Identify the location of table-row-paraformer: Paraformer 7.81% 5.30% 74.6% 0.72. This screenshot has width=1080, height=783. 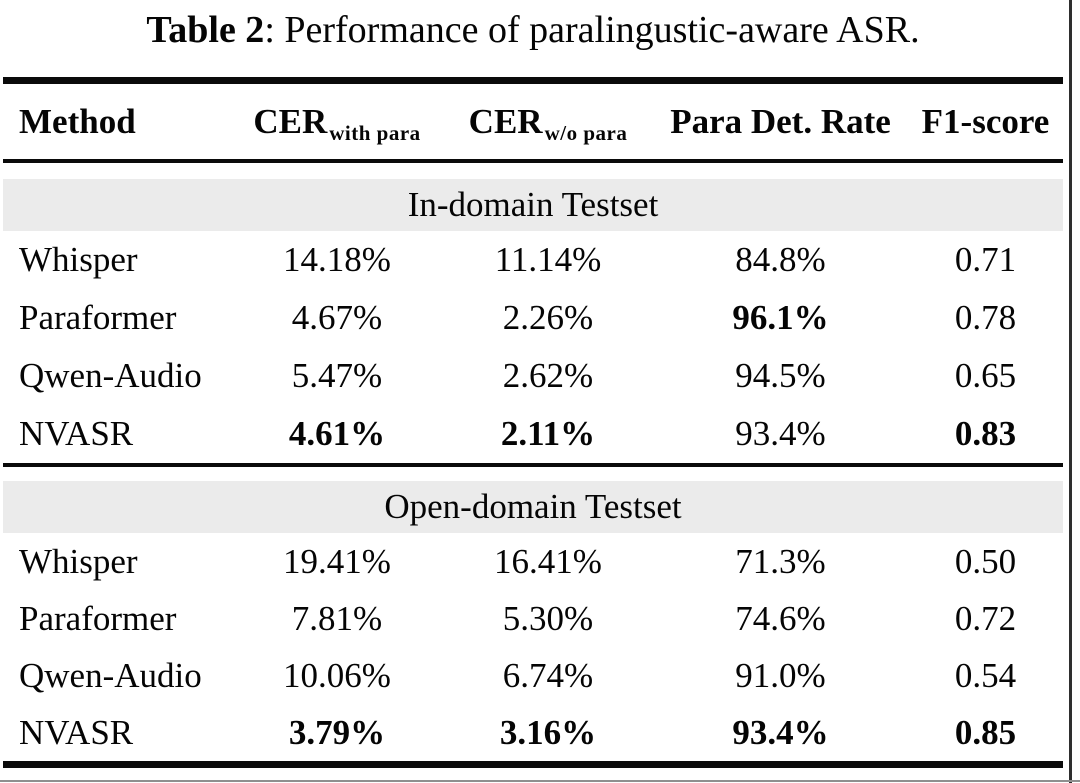
(533, 618).